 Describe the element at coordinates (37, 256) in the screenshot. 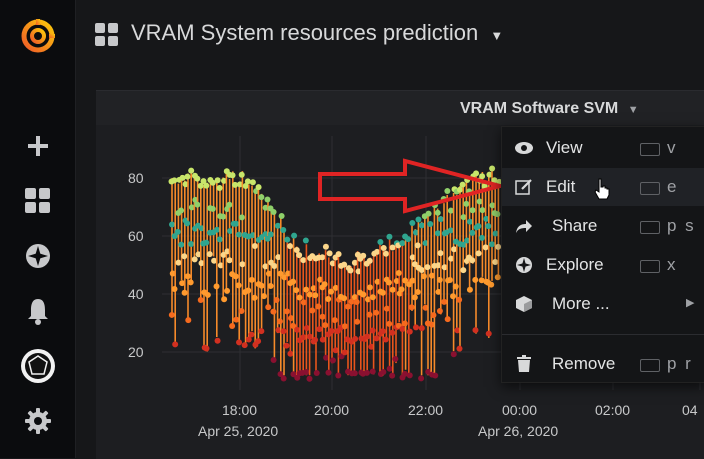

I see `explore-compass-icon` at that location.